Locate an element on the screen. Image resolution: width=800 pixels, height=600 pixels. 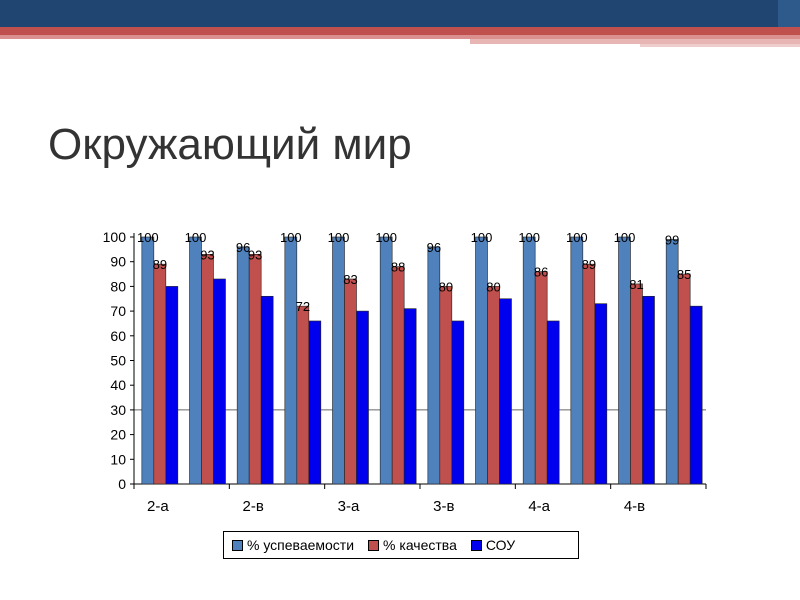
x-tick-label: 3-а is located at coordinates (349, 506).